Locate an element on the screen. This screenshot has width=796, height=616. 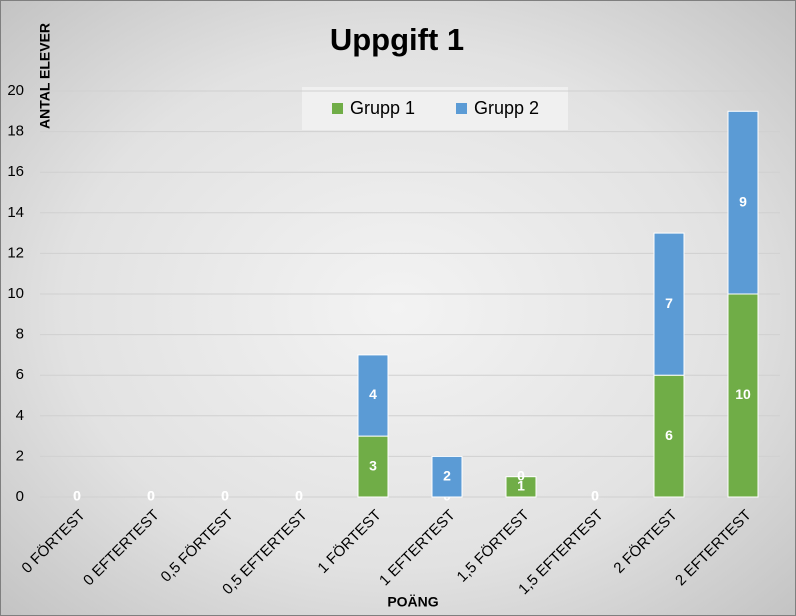
y-tick-label: 4 is located at coordinates (20, 415).